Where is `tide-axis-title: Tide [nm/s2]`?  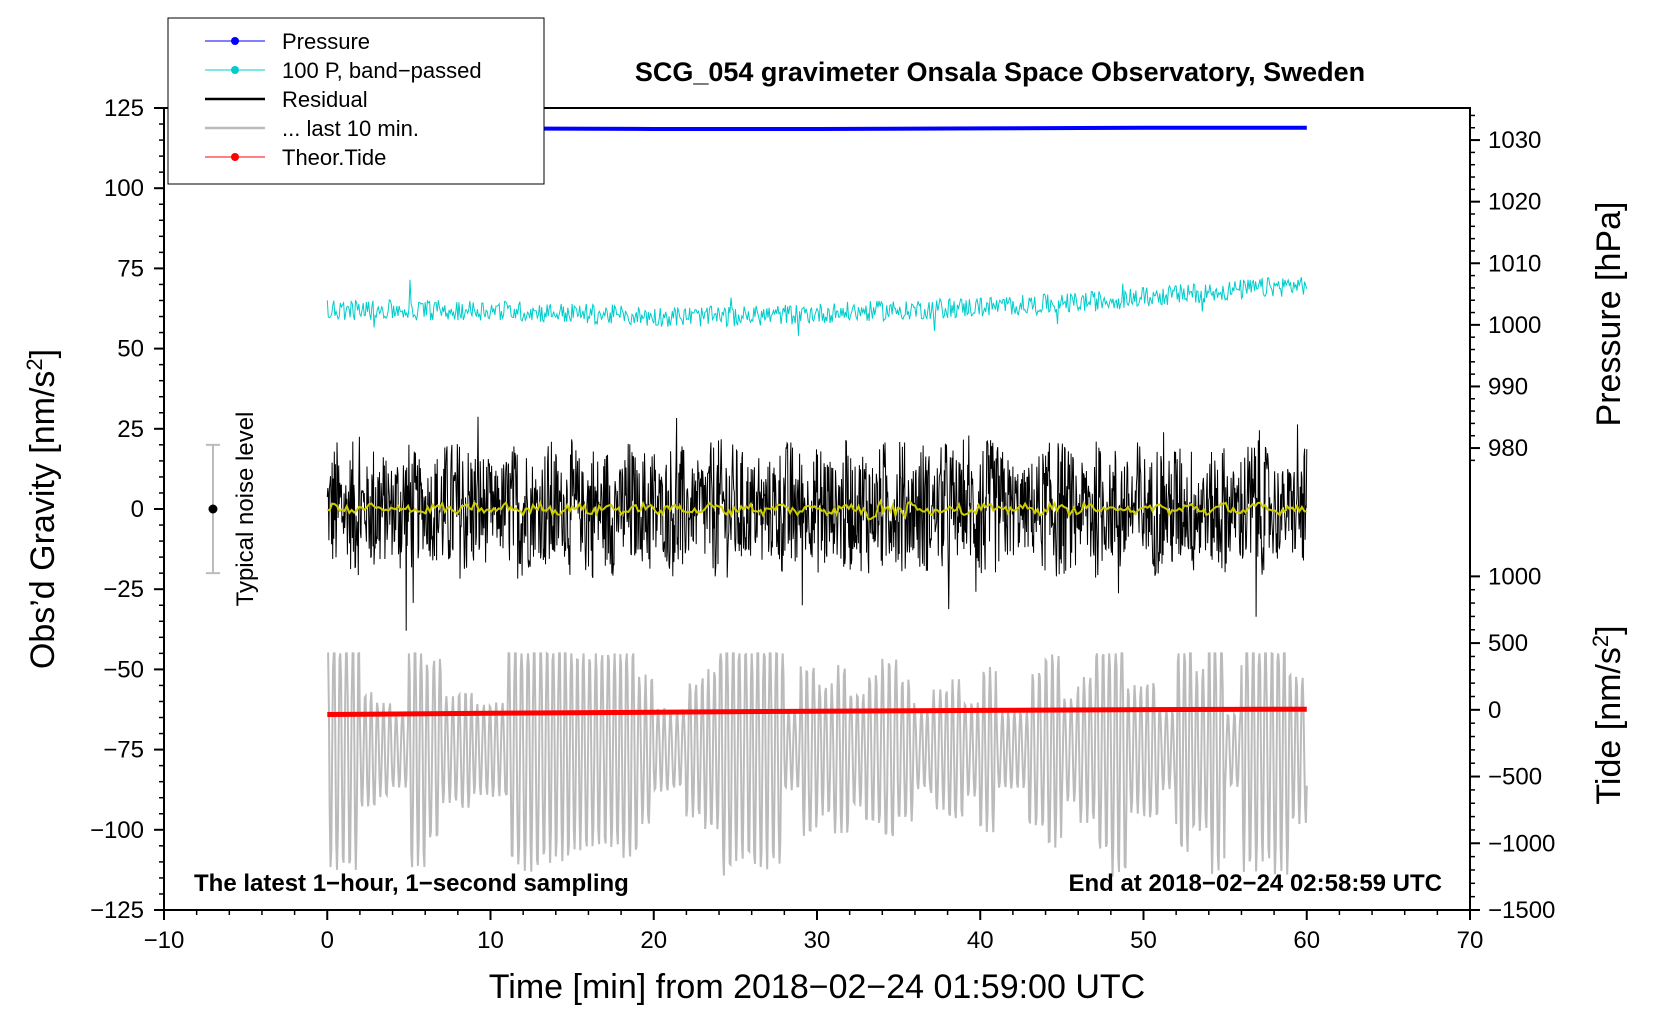 tide-axis-title: Tide [nm/s2] is located at coordinates (1608, 714).